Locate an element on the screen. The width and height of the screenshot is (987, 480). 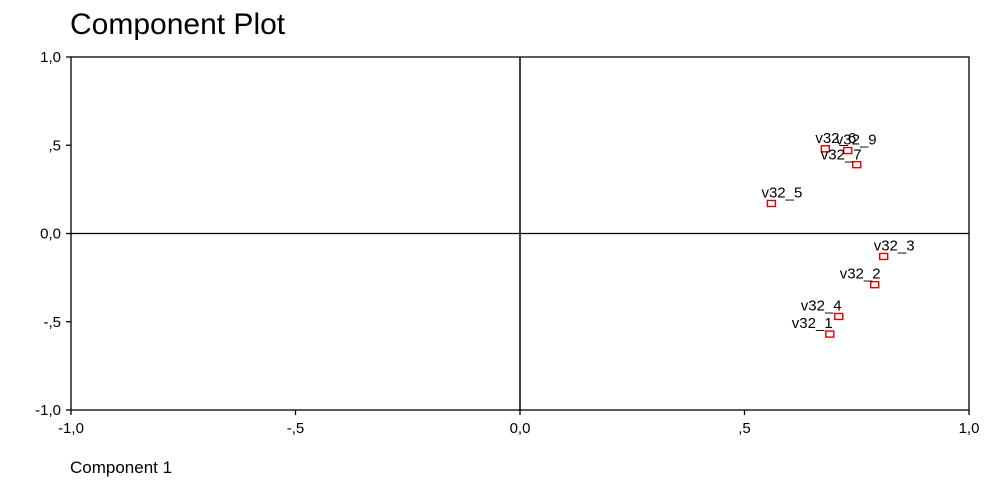
x-axis-label: Component 1 is located at coordinates (121, 467).